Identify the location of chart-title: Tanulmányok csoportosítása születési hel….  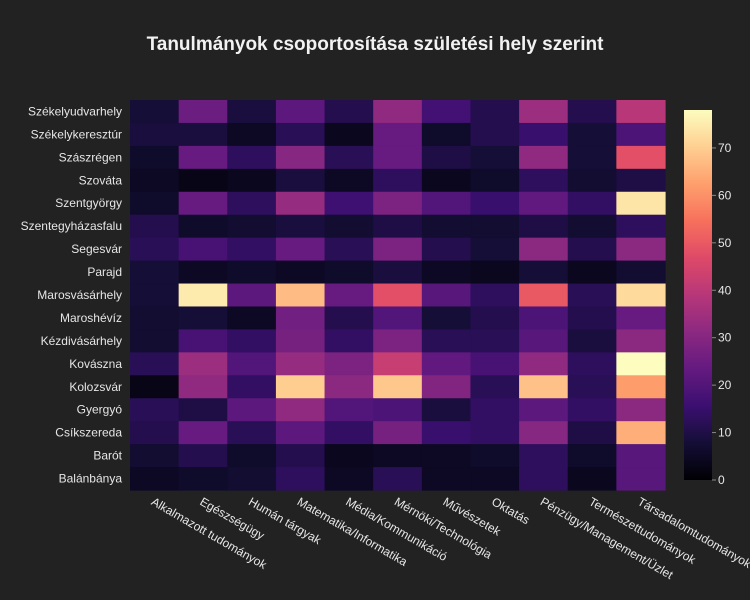
(376, 44).